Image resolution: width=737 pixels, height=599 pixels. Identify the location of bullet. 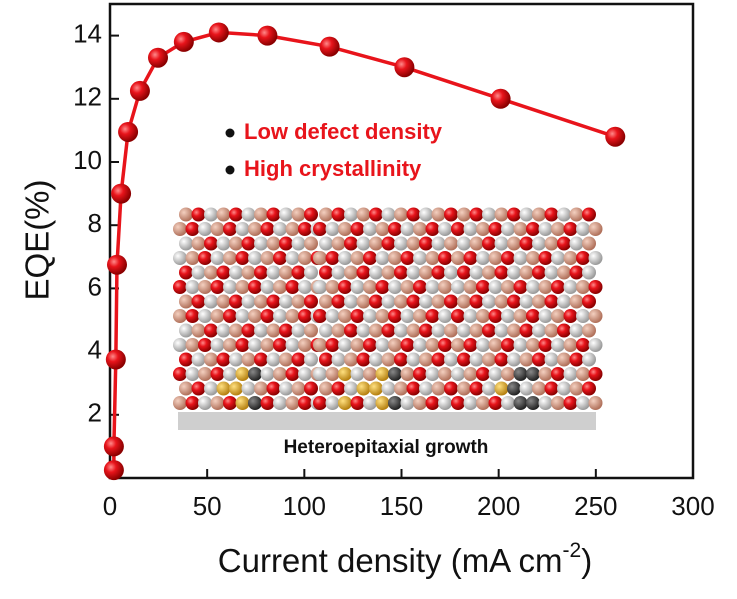
(230, 170).